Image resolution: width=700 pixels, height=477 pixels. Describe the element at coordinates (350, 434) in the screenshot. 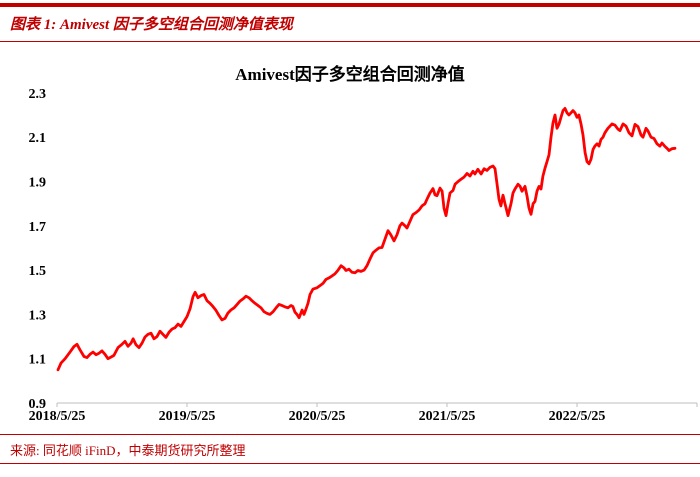

I see `source-divider-top` at that location.